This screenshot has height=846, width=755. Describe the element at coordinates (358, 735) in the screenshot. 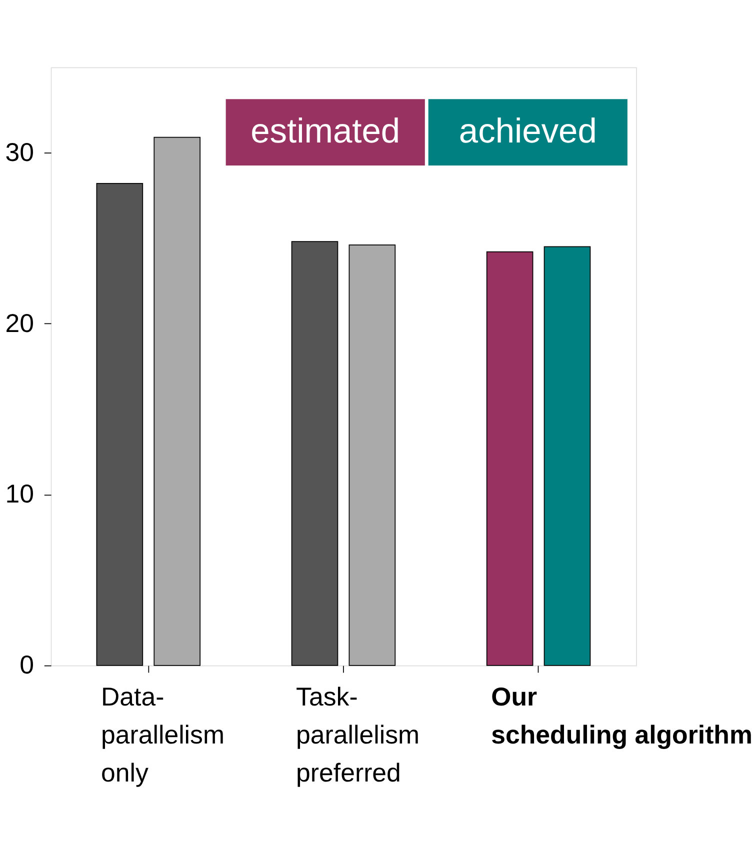

I see `x-tick-label: Task-parallelism preferred` at that location.